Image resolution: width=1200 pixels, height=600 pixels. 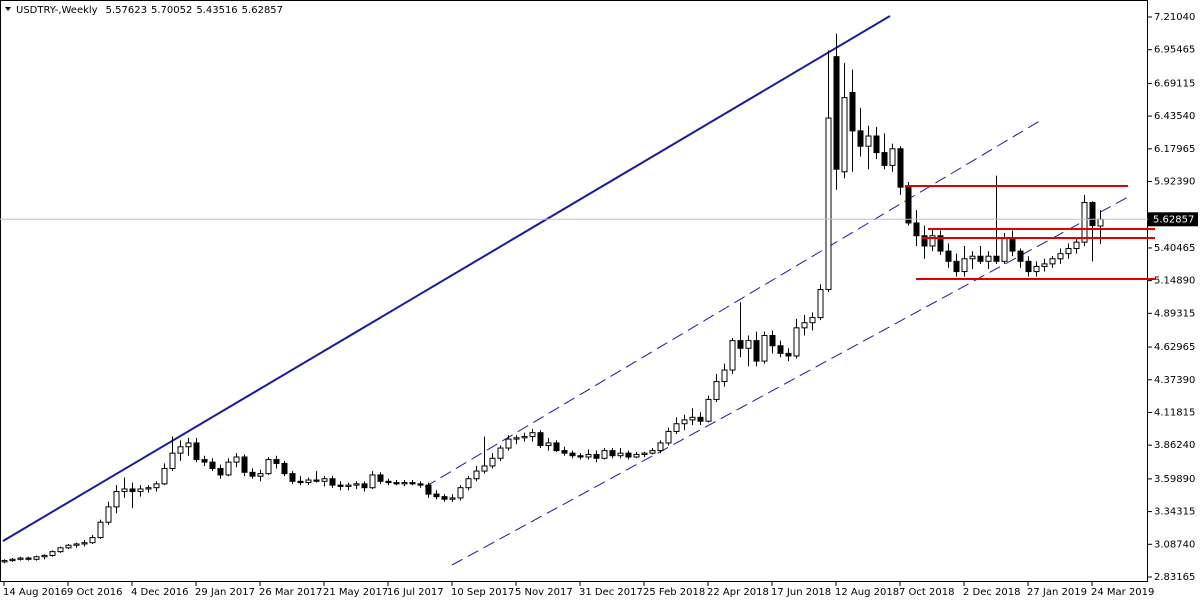 What do you see at coordinates (482, 592) in the screenshot?
I see `x-tick-label: 10 Sep 2017` at bounding box center [482, 592].